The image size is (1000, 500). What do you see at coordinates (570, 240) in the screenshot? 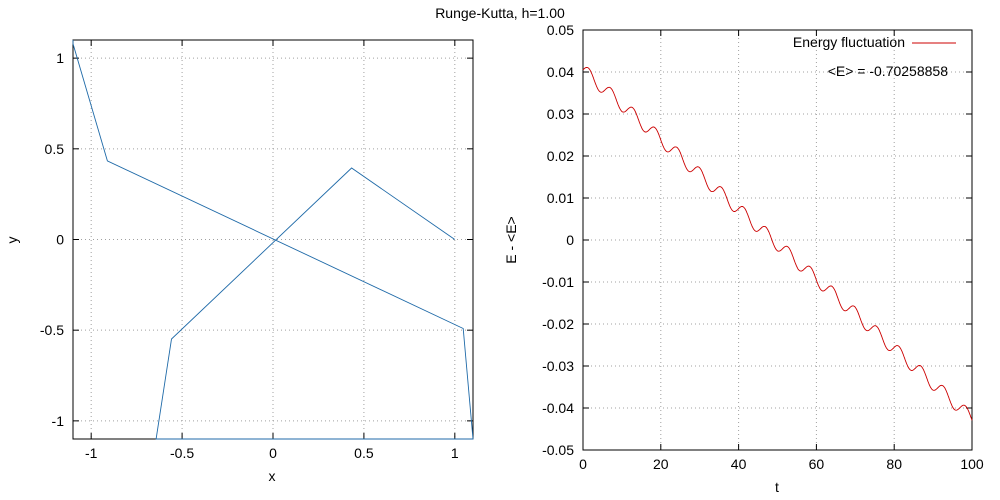
I see `energy-y-tick-label-5: 0` at bounding box center [570, 240].